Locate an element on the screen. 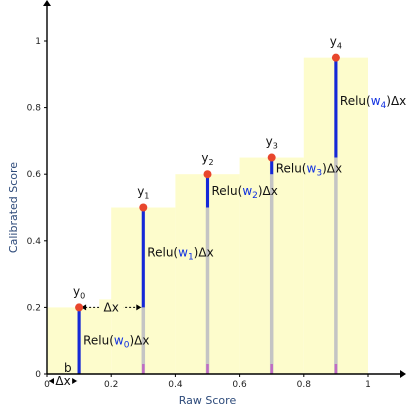 This screenshot has height=412, width=406. y-tick-label-1: 0.2 is located at coordinates (34, 308).